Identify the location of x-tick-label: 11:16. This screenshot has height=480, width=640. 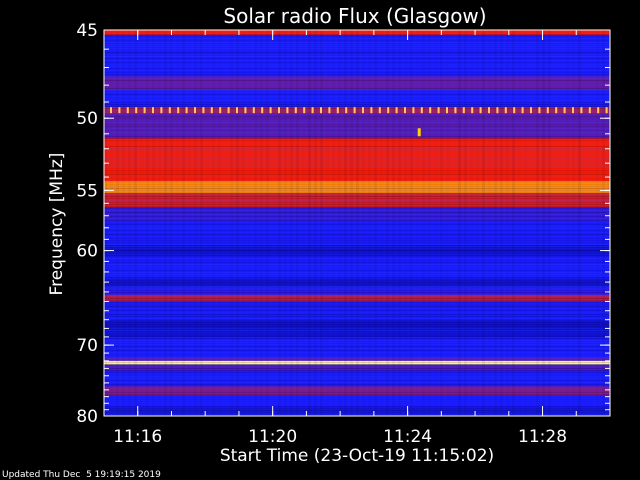
(137, 437).